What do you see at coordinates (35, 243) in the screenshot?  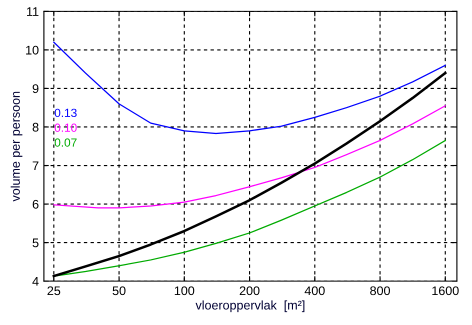 I see `y-tick-label: 5` at bounding box center [35, 243].